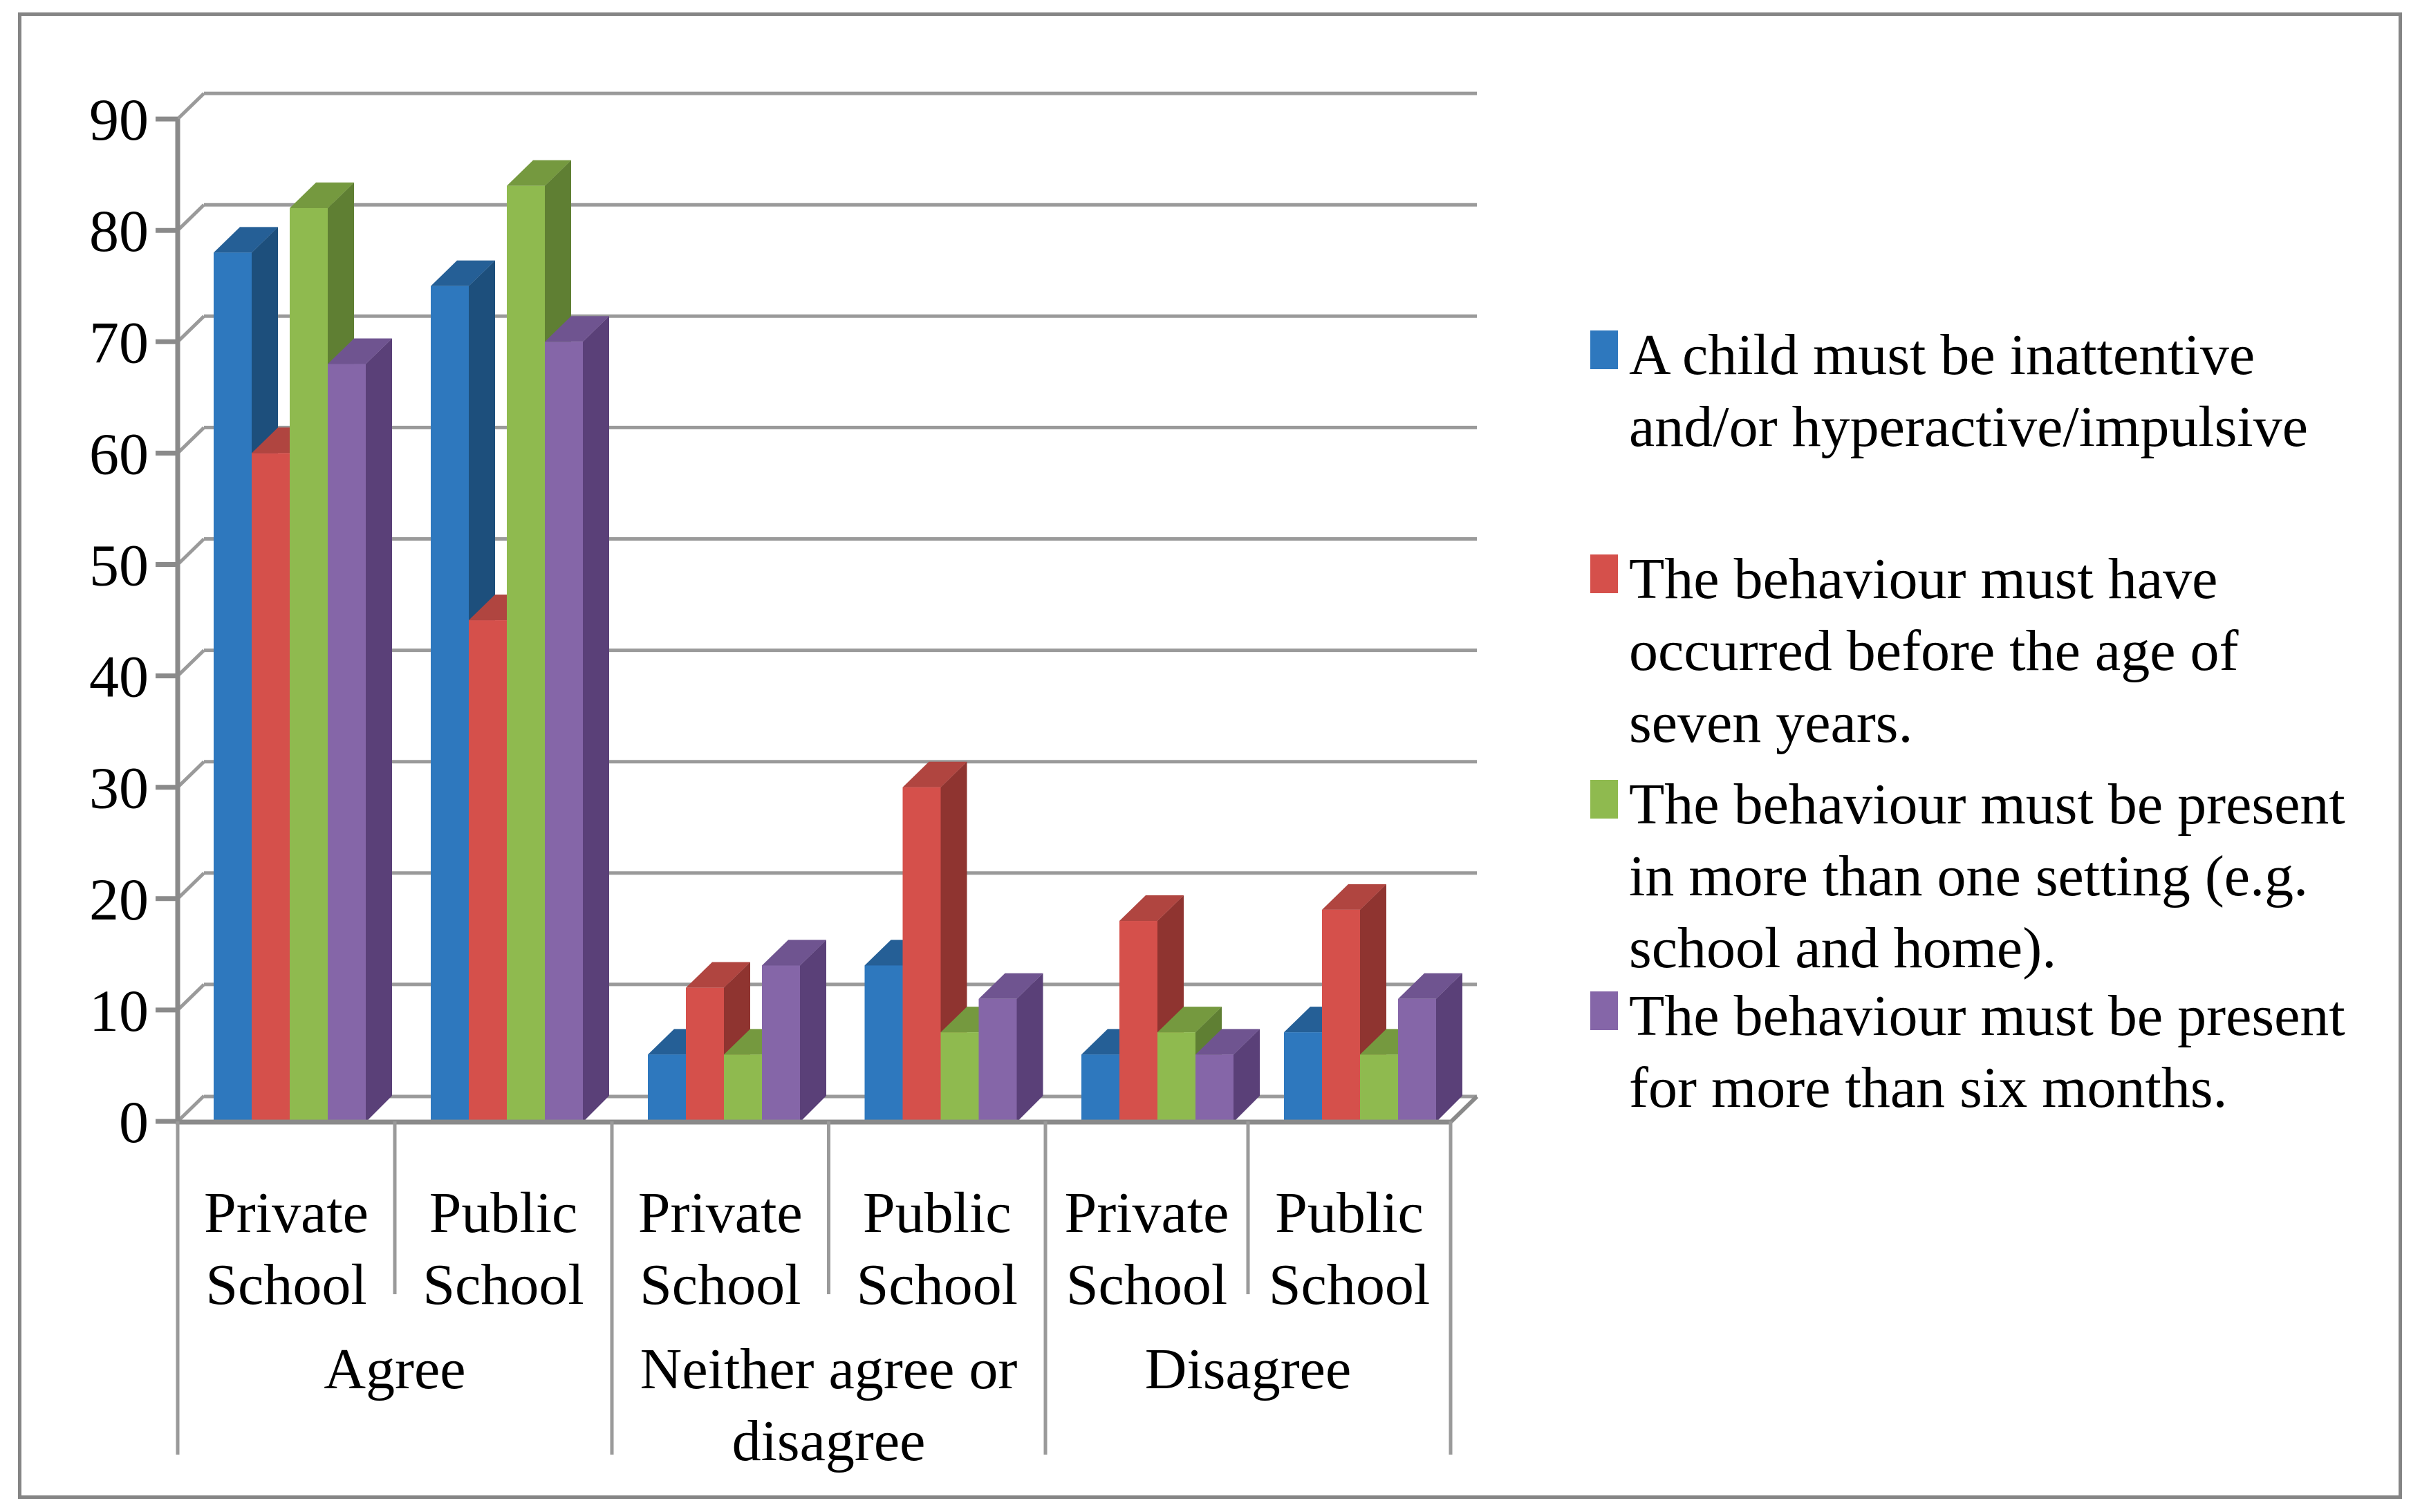 The image size is (2411, 1512). Describe the element at coordinates (1604, 573) in the screenshot. I see `legend-swatch-series2` at that location.